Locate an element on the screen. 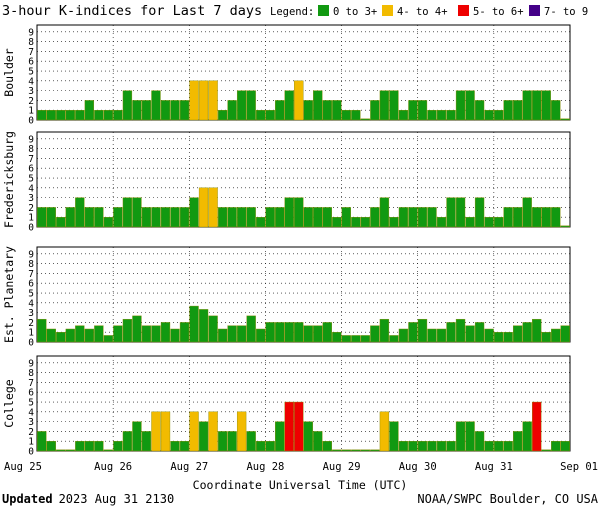 The width and height of the screenshot is (600, 510). legend: Legend: 0 to 3+ 4- to 4+ 5- to 6+ 7- to 9 is located at coordinates (429, 11).